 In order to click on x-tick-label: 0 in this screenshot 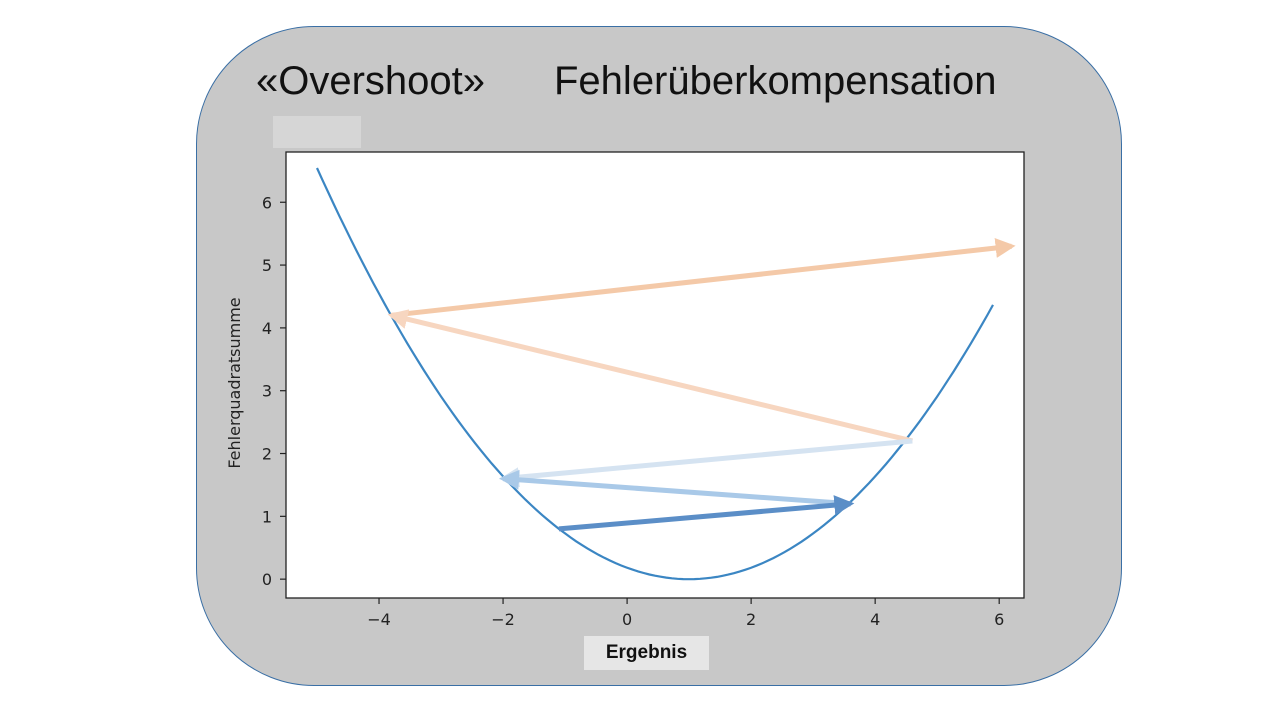, I will do `click(627, 619)`.